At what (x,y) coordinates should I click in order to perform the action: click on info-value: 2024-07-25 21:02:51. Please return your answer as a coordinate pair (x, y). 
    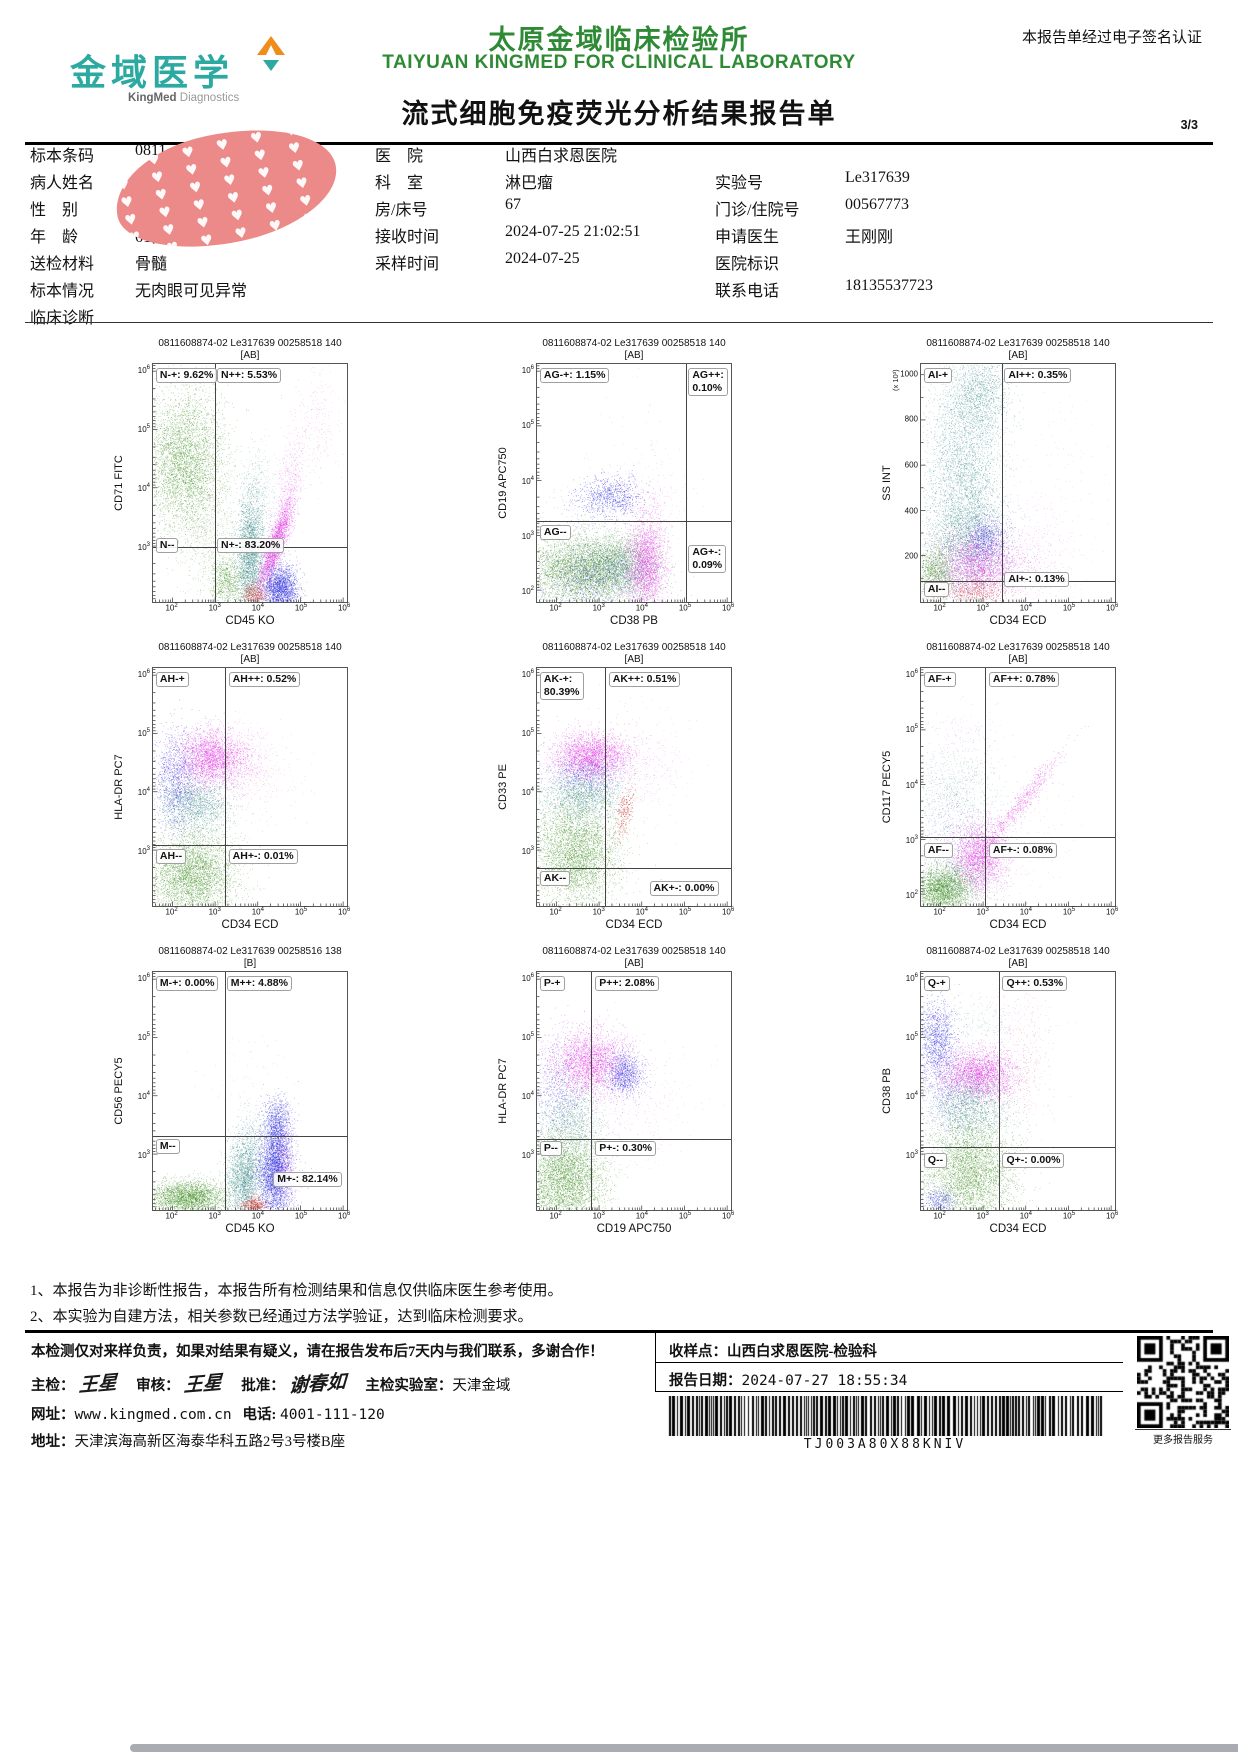
    Looking at the image, I should click on (573, 231).